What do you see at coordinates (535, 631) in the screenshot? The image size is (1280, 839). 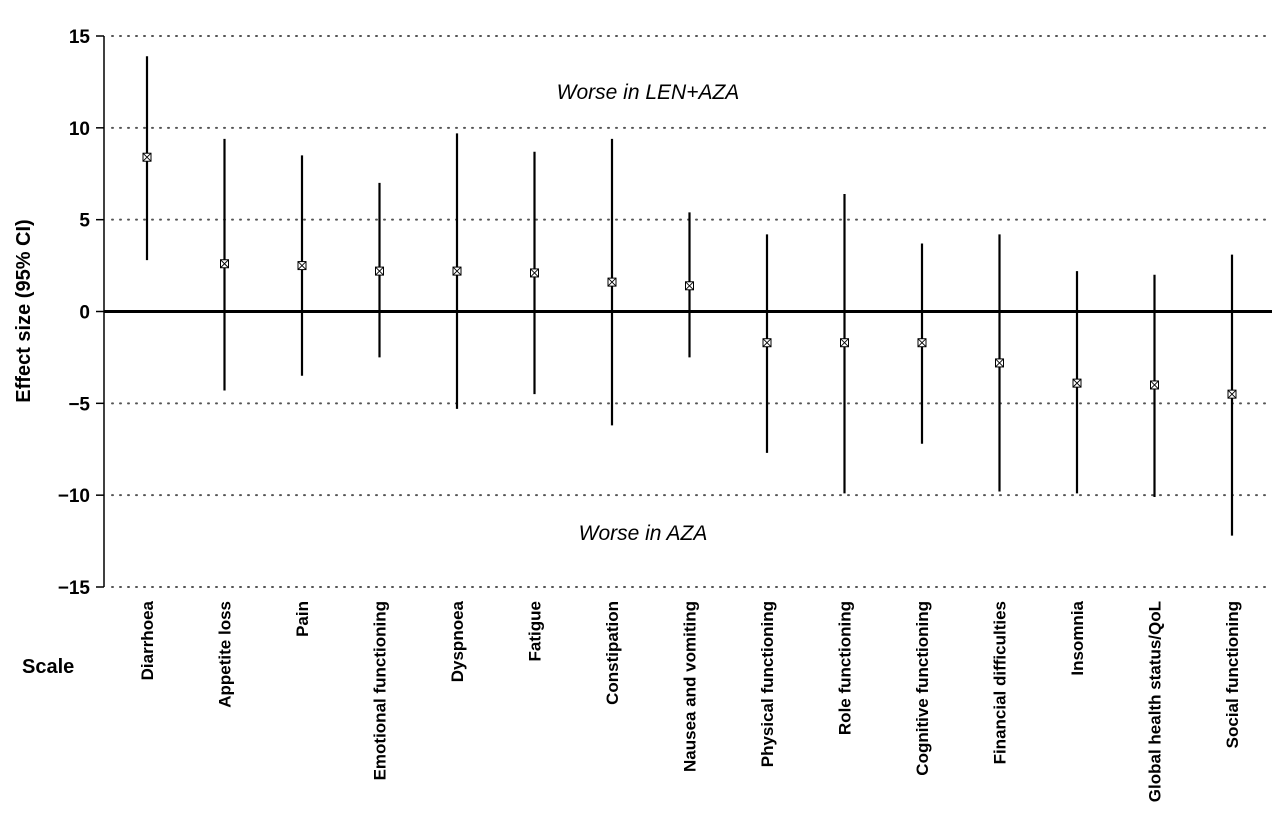 I see `category-label: Fatigue` at bounding box center [535, 631].